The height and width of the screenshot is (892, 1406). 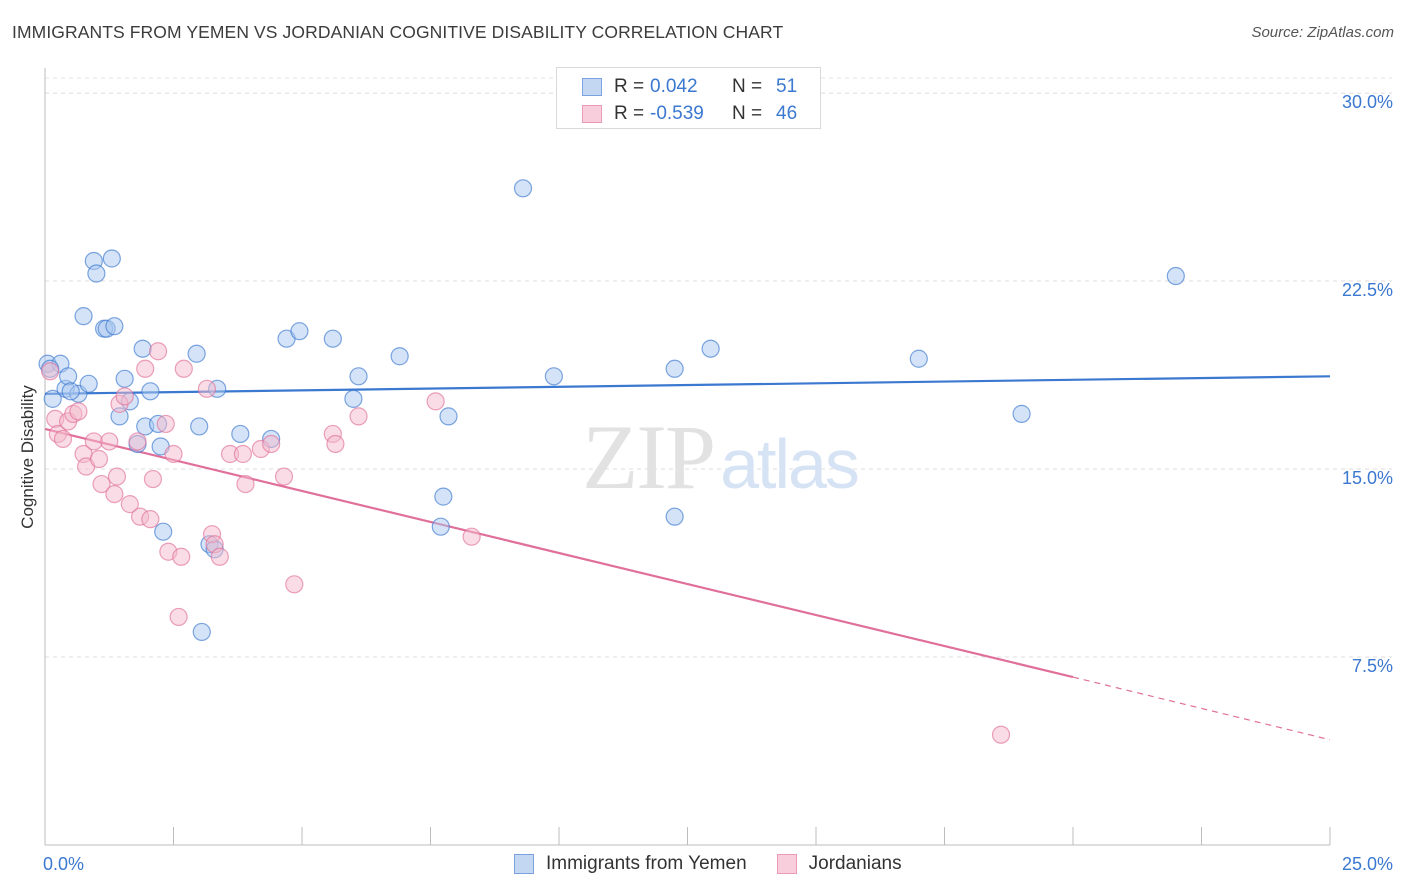 What do you see at coordinates (592, 114) in the screenshot?
I see `jordanians-swatch` at bounding box center [592, 114].